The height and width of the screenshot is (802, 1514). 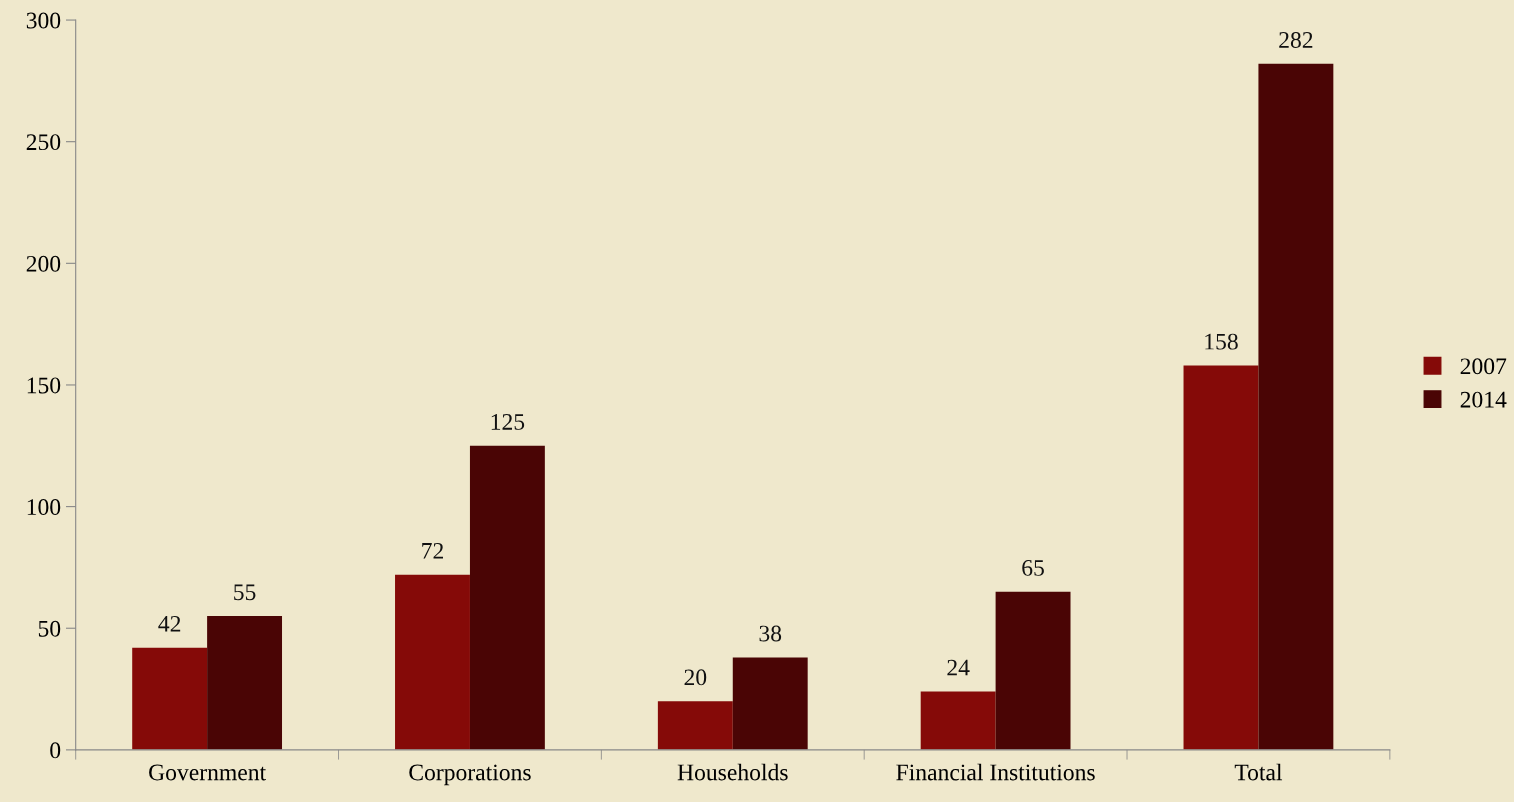 What do you see at coordinates (1483, 366) in the screenshot?
I see `legend-label: 2007` at bounding box center [1483, 366].